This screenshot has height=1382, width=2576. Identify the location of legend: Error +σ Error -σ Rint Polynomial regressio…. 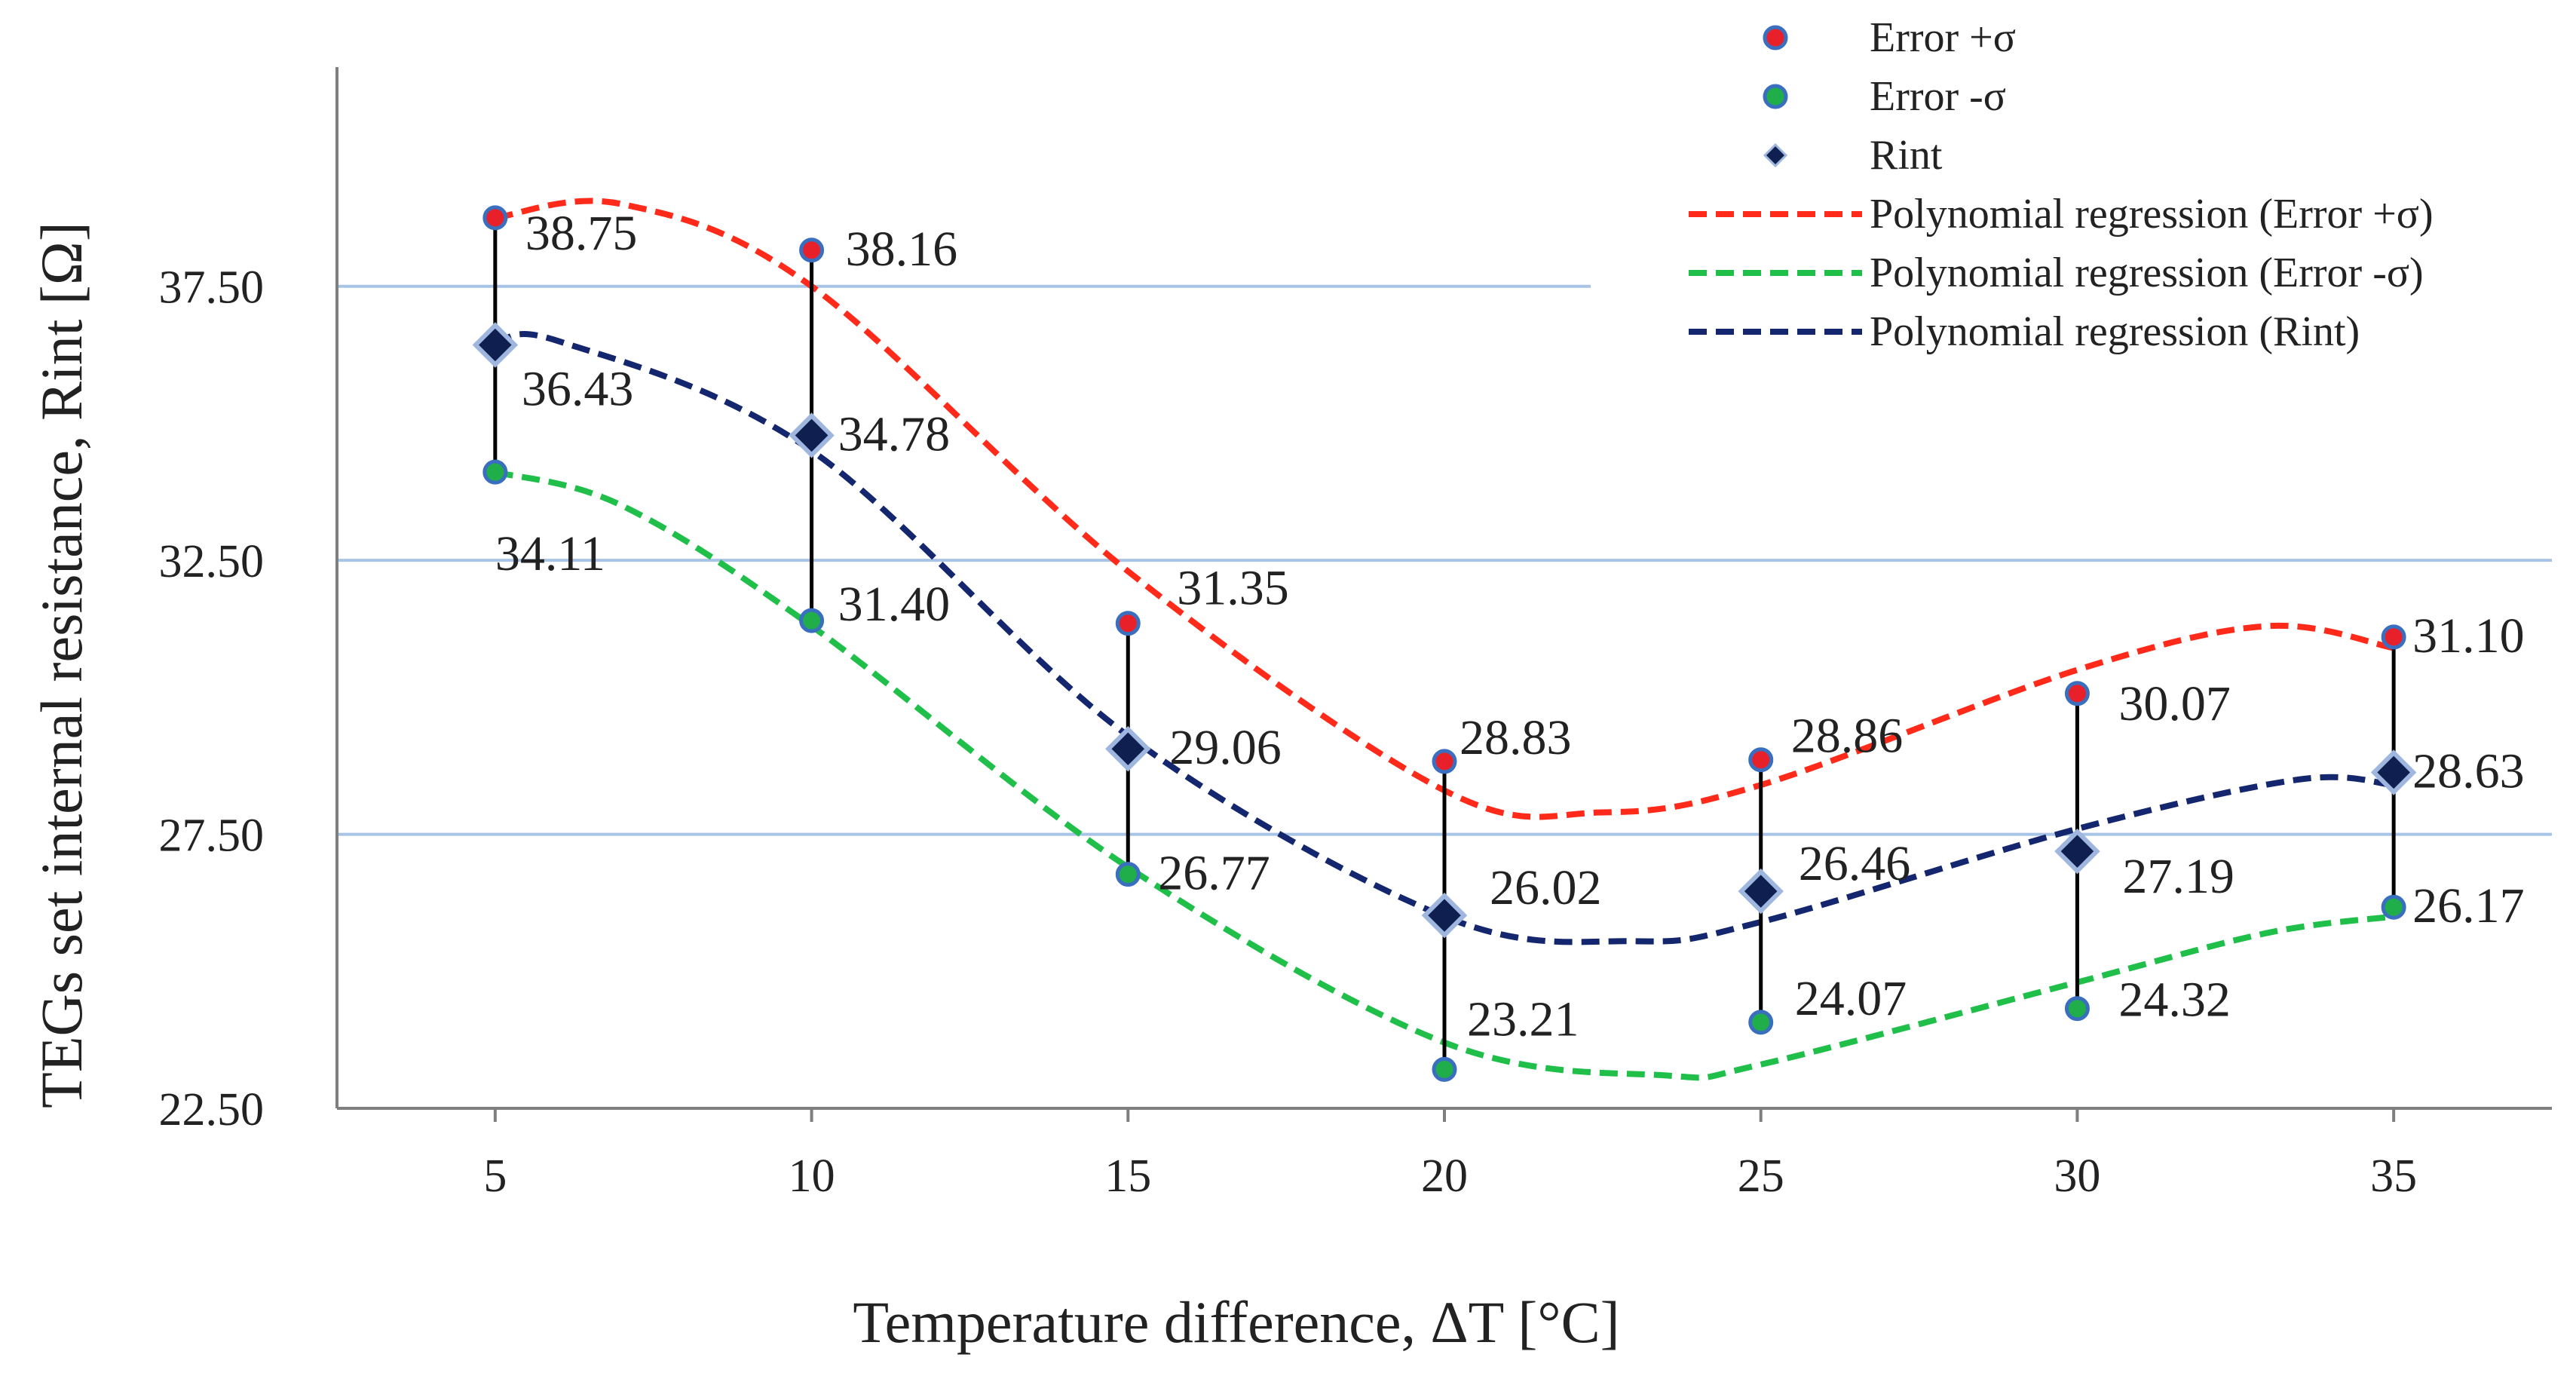
(2061, 184).